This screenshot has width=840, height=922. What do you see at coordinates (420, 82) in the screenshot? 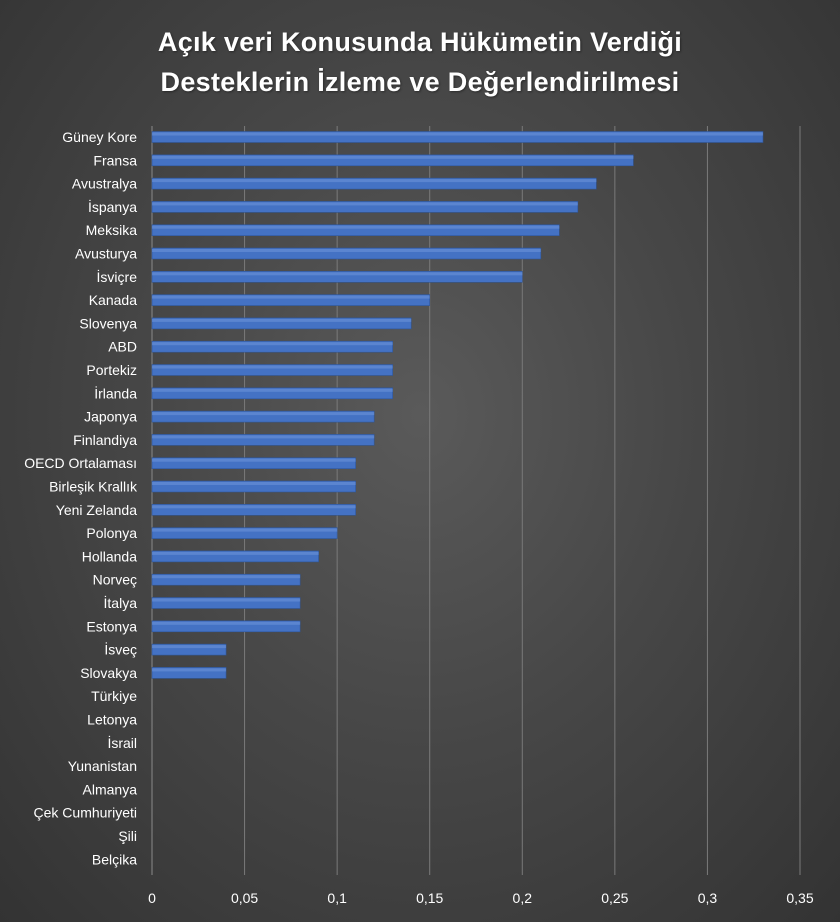
I see `chart-title-line-2: Desteklerin İzleme ve Değerlendirilmesi` at bounding box center [420, 82].